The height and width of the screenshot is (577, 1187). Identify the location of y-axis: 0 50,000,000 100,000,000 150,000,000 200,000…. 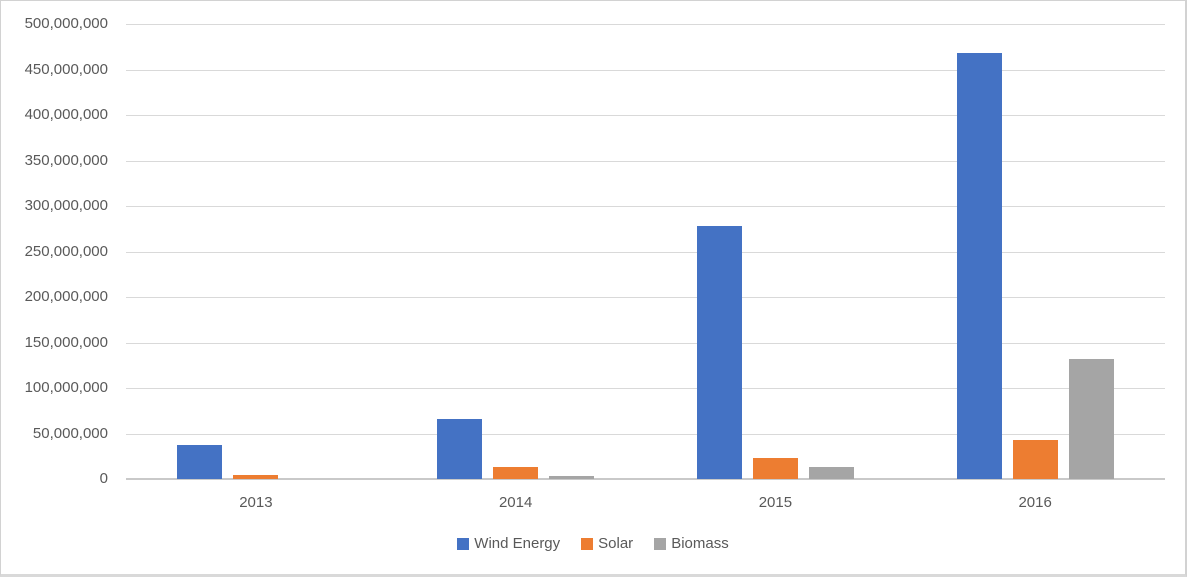
(54, 251).